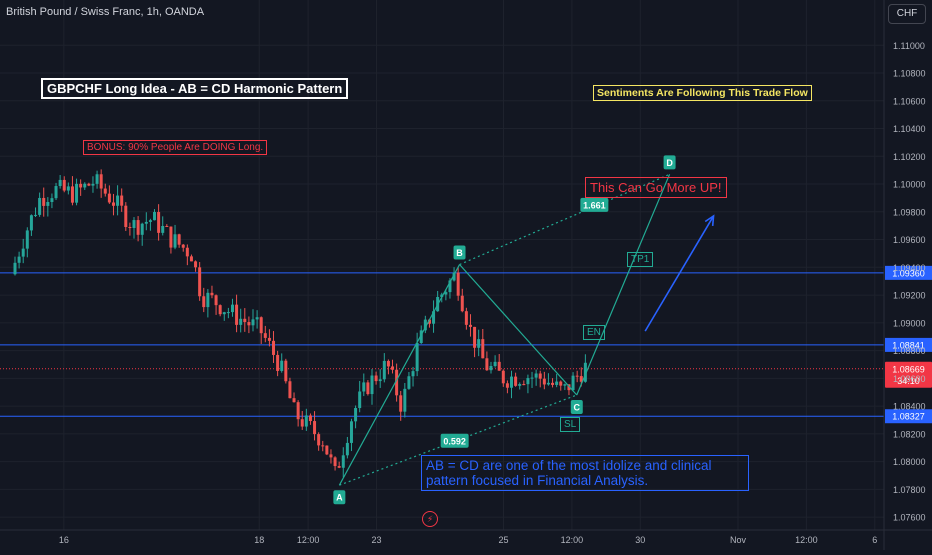  Describe the element at coordinates (679, 273) in the screenshot. I see `up-arrow-shaft` at that location.